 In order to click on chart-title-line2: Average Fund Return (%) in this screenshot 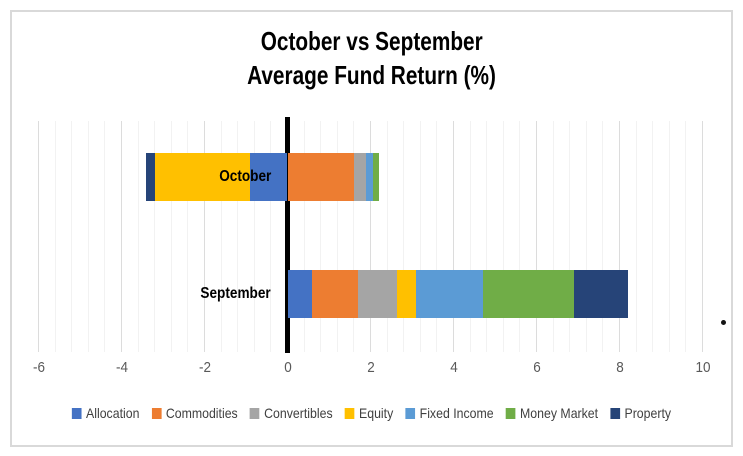, I will do `click(371, 75)`.